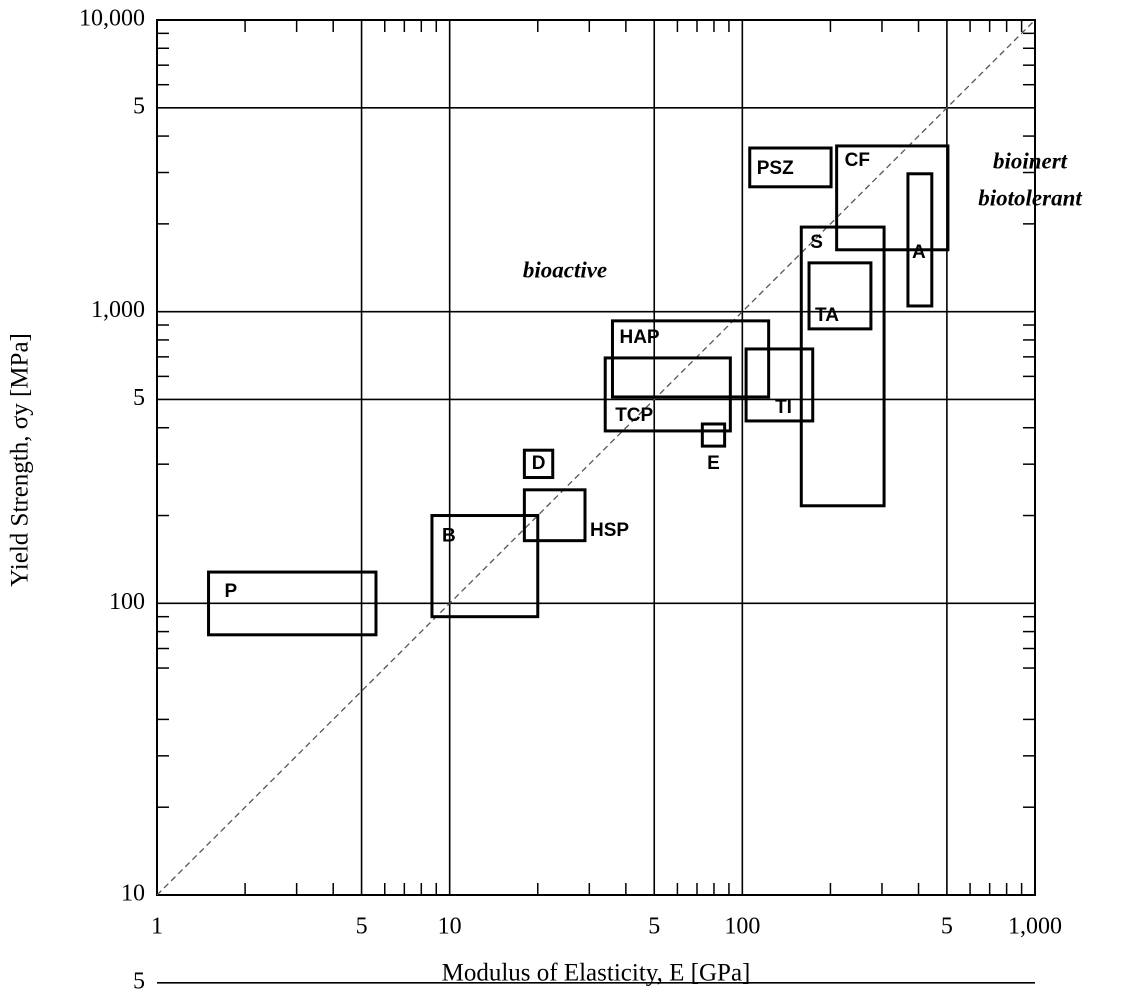  What do you see at coordinates (133, 894) in the screenshot?
I see `y-tick-label: 10` at bounding box center [133, 894].